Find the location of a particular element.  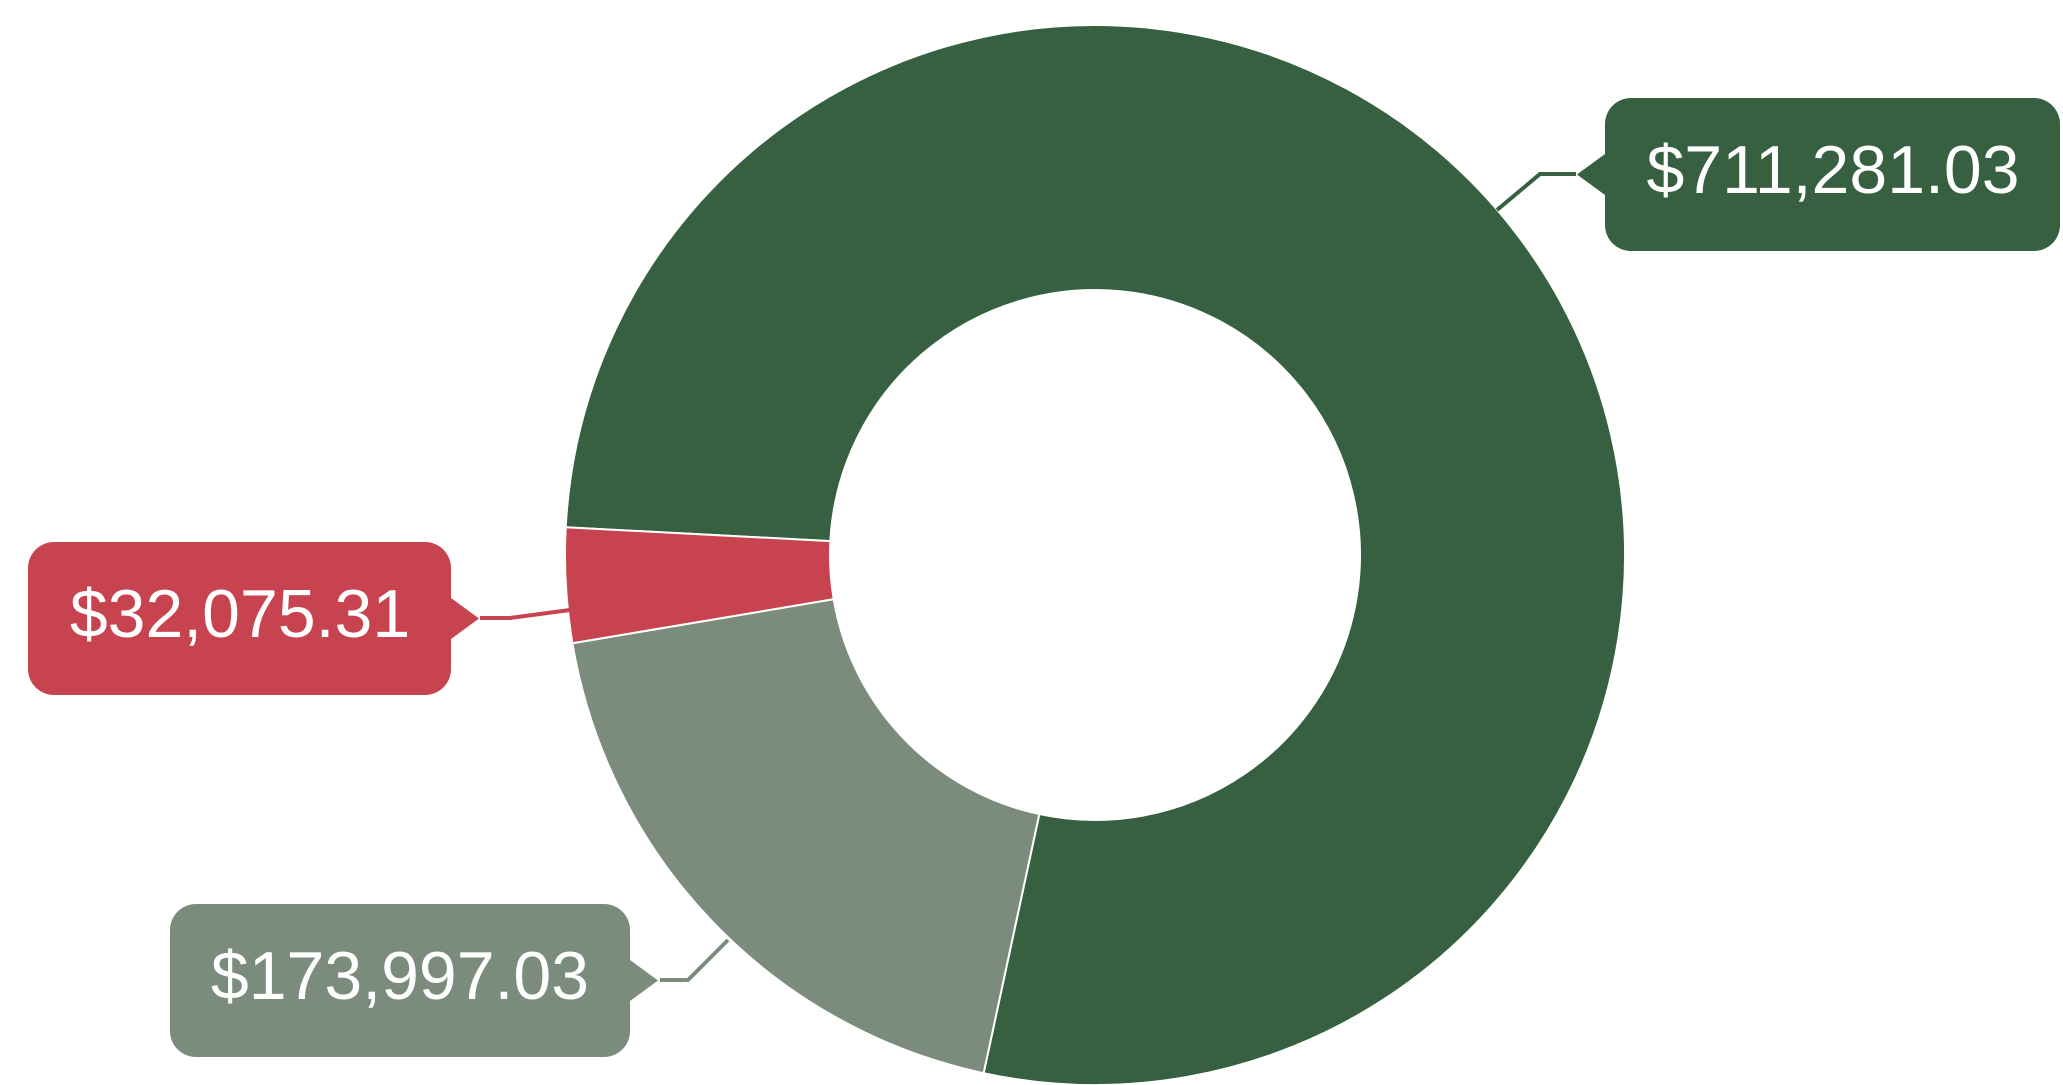

data-label: $711,281.03 is located at coordinates (1832, 170).